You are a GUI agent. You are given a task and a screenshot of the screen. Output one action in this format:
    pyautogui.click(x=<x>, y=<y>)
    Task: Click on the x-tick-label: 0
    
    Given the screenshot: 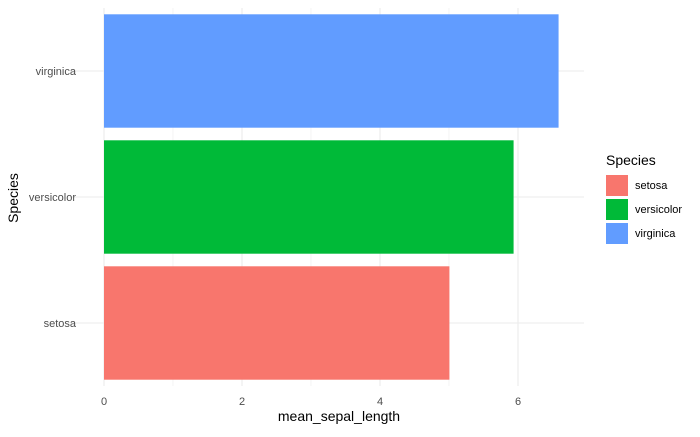 What is the action you would take?
    pyautogui.click(x=104, y=402)
    